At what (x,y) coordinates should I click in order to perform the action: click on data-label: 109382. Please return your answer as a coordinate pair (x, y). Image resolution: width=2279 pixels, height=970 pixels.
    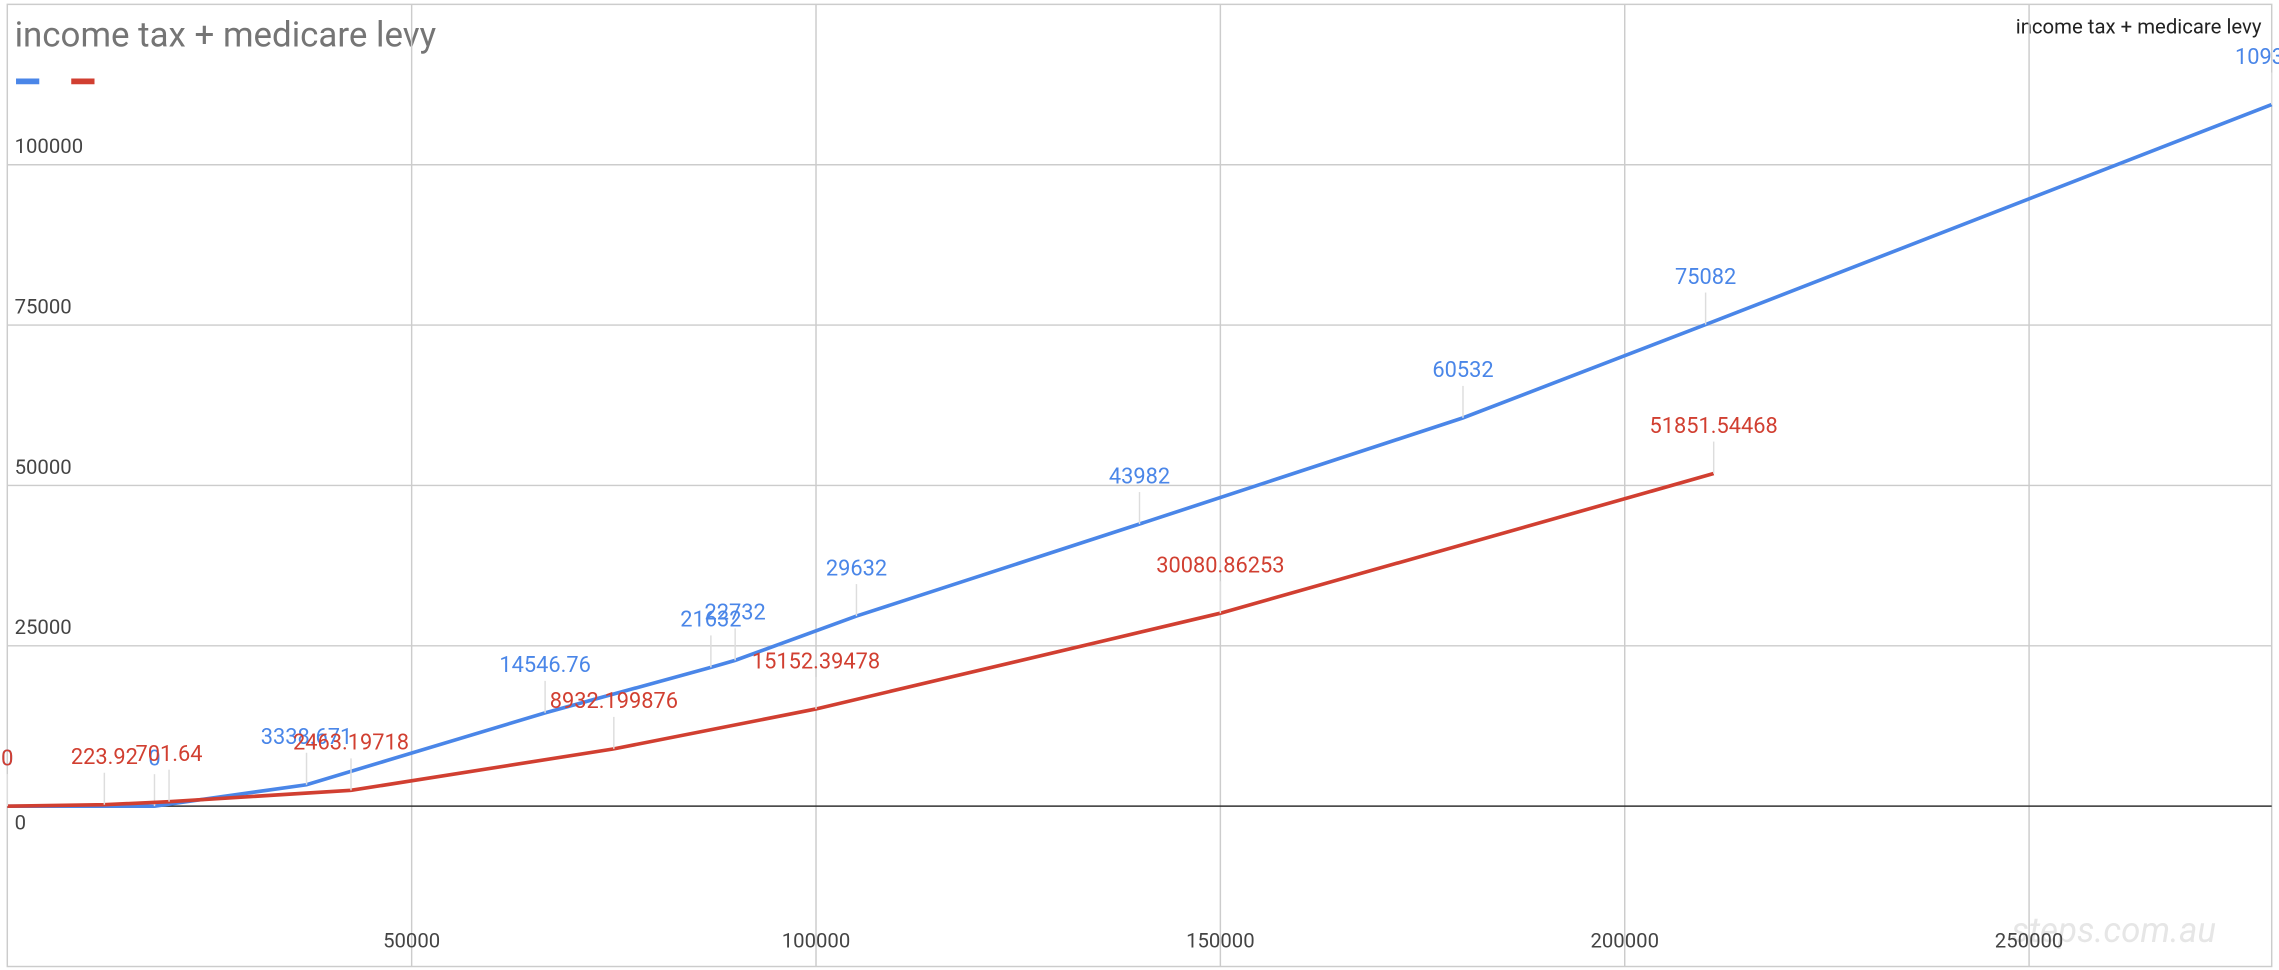
    Looking at the image, I should click on (2257, 57).